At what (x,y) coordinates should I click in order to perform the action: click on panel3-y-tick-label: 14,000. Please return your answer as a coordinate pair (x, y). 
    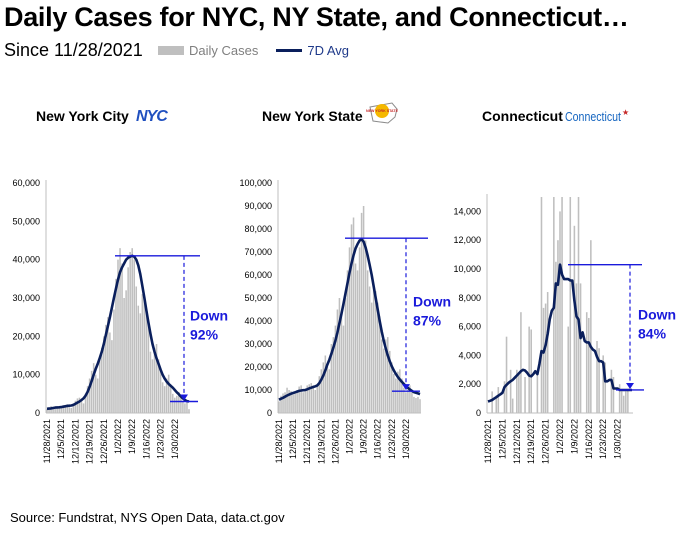
    Looking at the image, I should click on (467, 211).